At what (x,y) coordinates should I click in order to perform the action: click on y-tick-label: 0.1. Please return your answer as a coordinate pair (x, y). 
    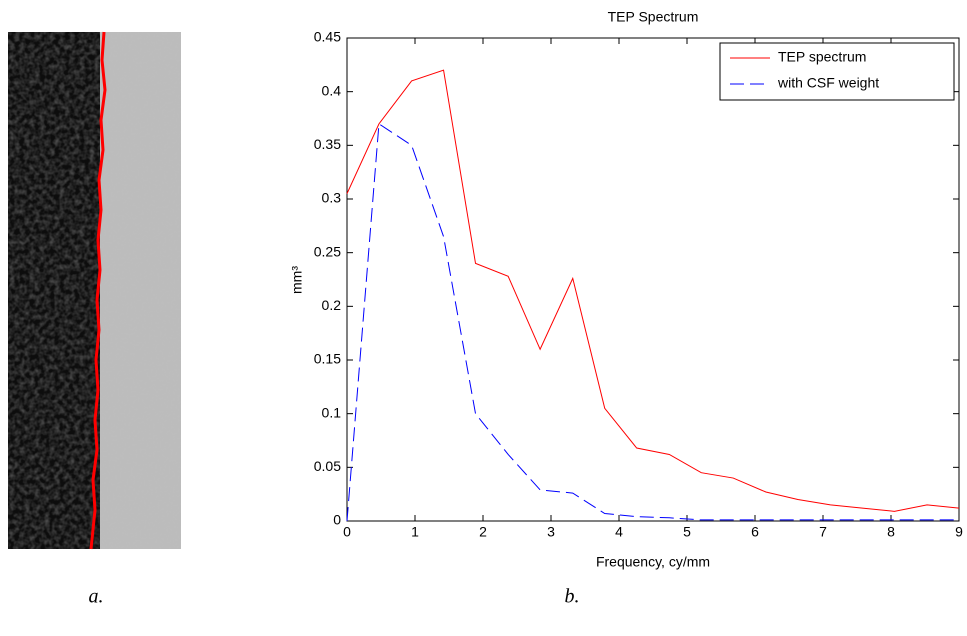
    Looking at the image, I should click on (332, 412).